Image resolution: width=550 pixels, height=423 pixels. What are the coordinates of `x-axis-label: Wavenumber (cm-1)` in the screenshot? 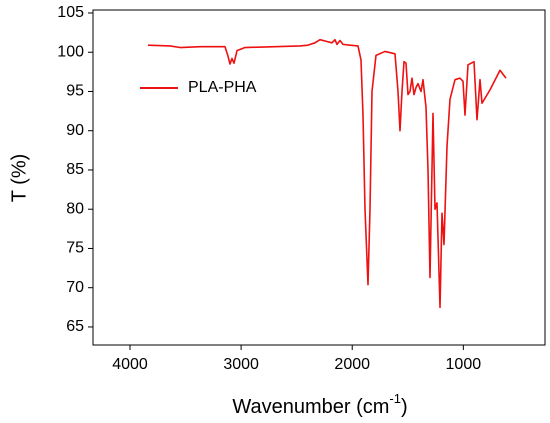 It's located at (319, 404).